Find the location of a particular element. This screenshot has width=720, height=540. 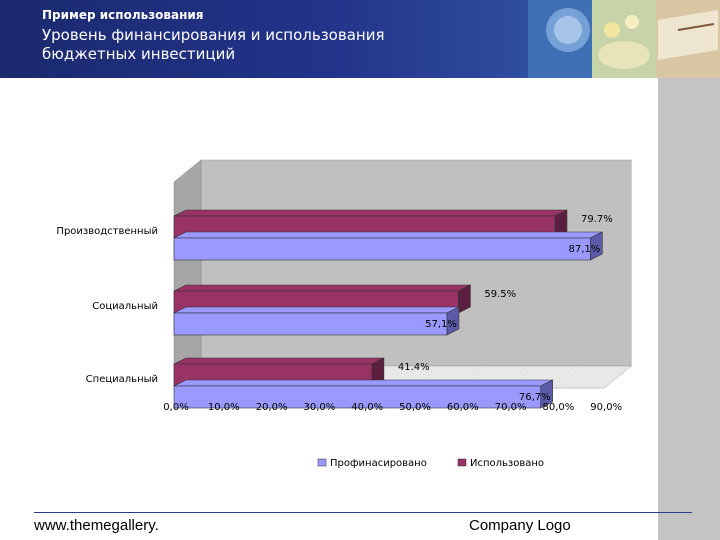

legend-label-1: Использовано is located at coordinates (507, 463).